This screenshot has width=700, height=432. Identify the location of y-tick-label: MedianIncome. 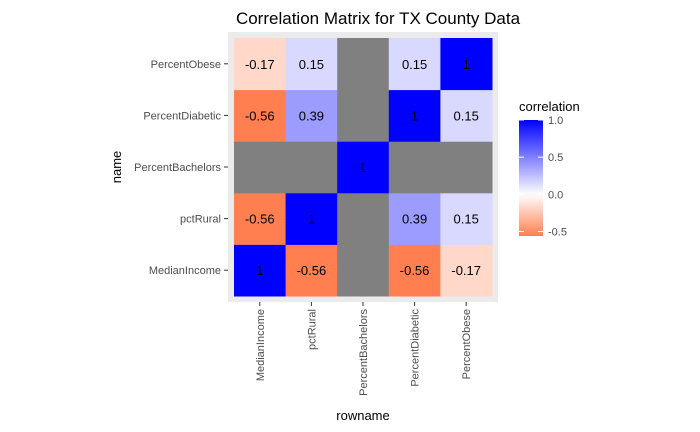
(185, 271).